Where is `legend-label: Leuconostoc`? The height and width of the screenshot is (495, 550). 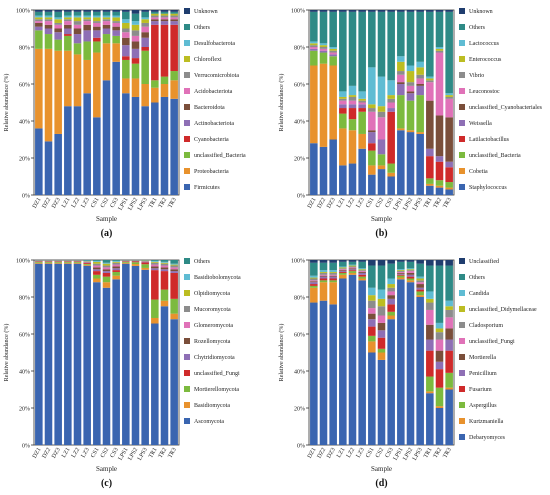 legend-label: Leuconostoc is located at coordinates (484, 92).